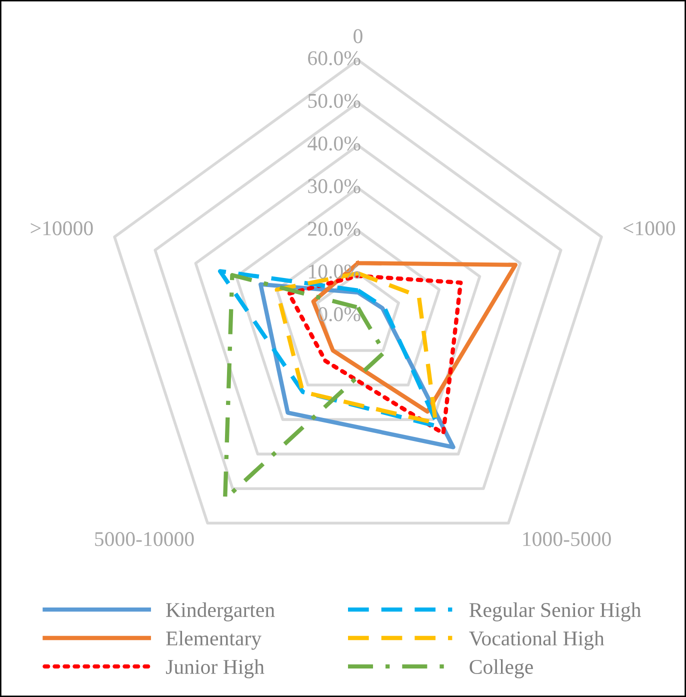 This screenshot has height=697, width=686. Describe the element at coordinates (649, 228) in the screenshot. I see `spoke-label: <1000` at that location.